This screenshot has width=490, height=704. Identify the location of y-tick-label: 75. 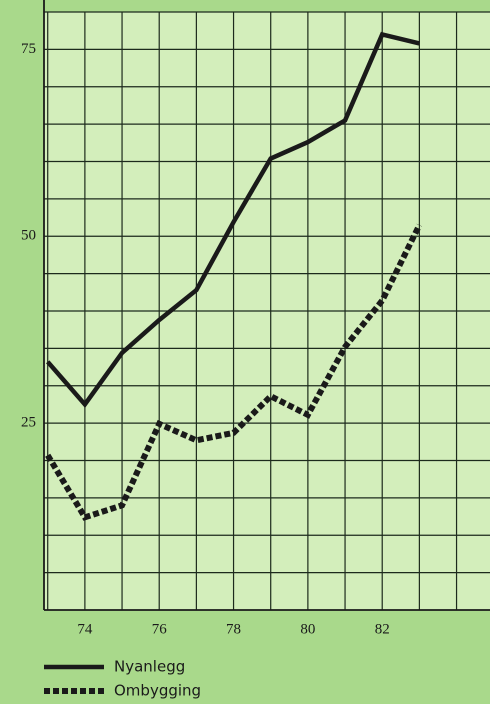
(28, 49).